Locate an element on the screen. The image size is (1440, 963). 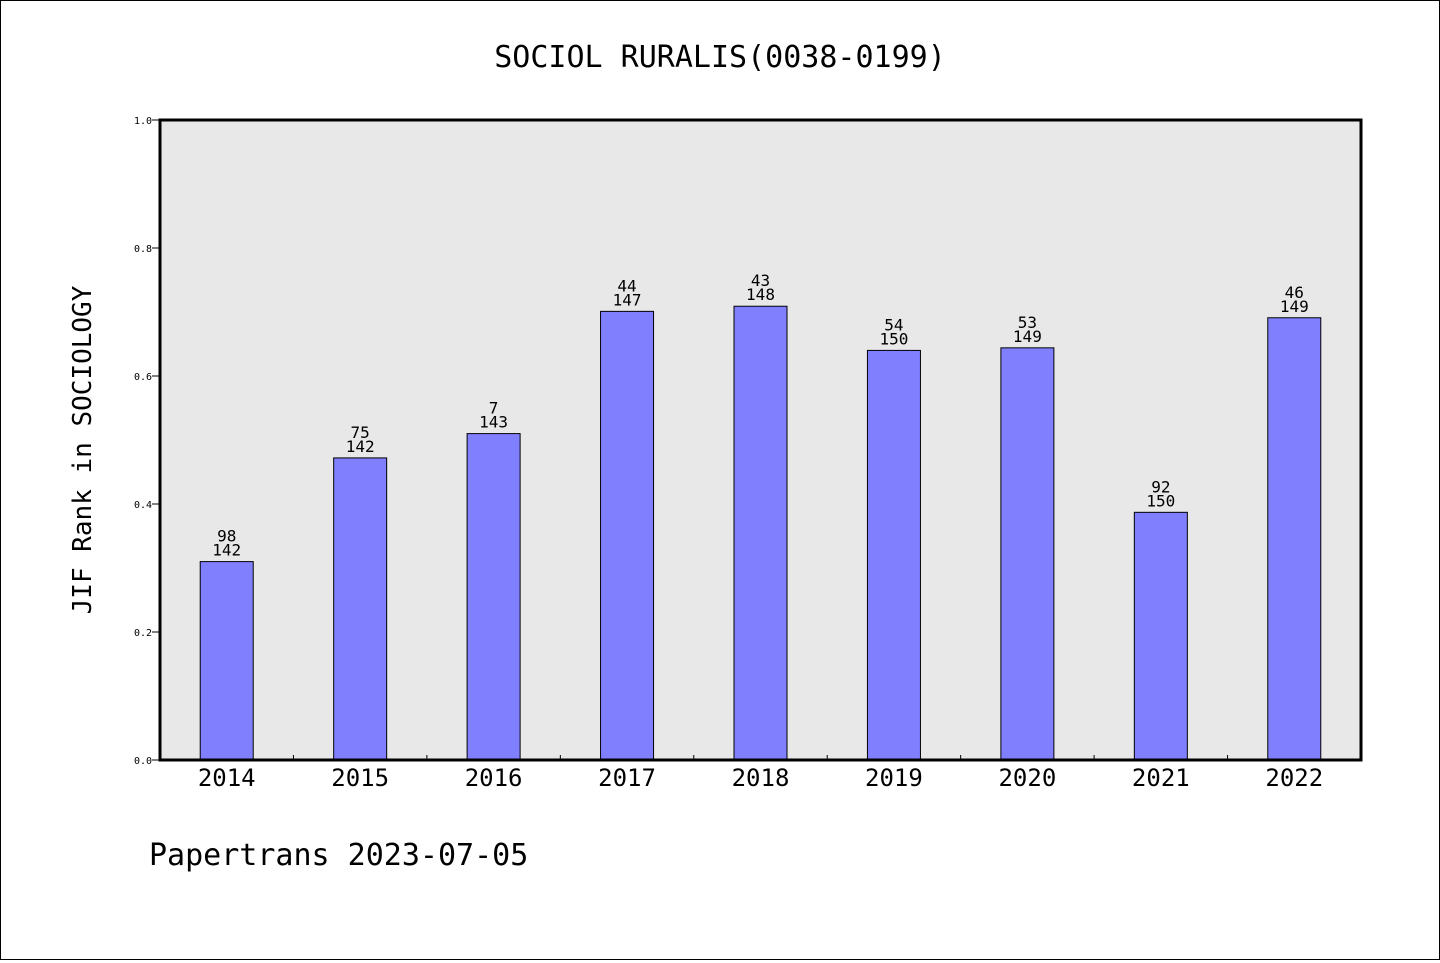
x-tick-label: 2018 is located at coordinates (761, 778).